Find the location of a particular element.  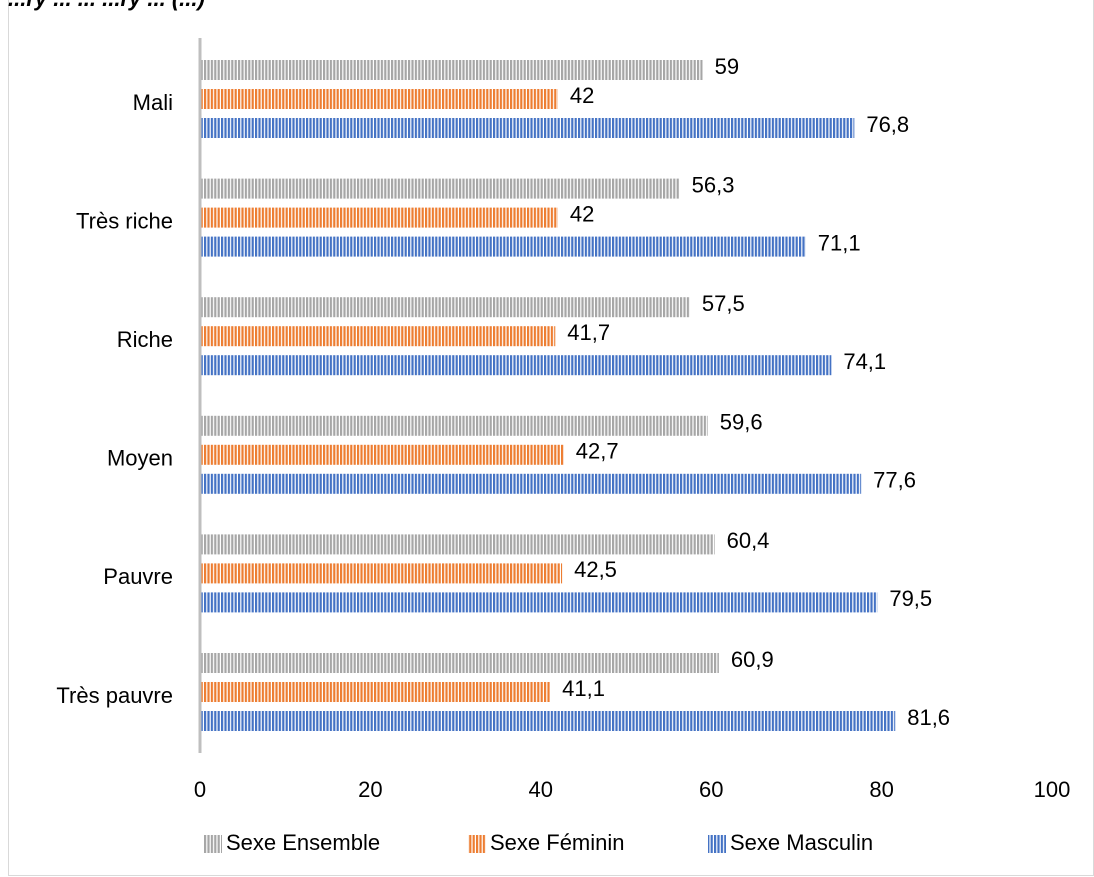

bar-sexe-masculin-pauvre is located at coordinates (539, 602).